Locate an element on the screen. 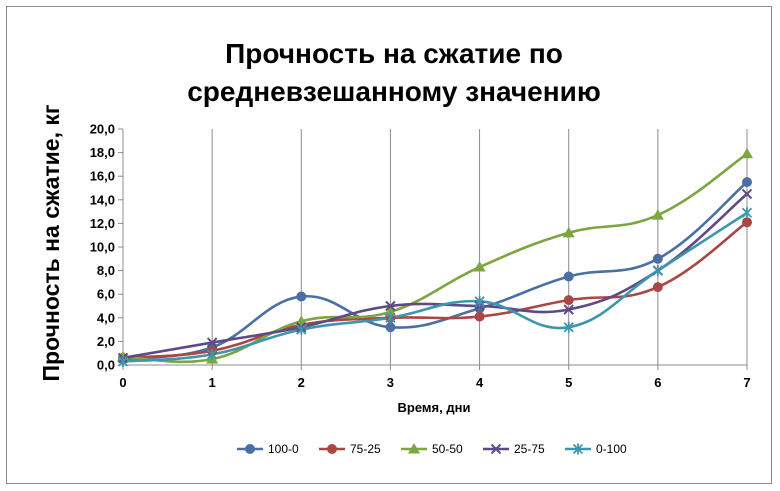  y-tick-label-0: 0,0 is located at coordinates (106, 365).